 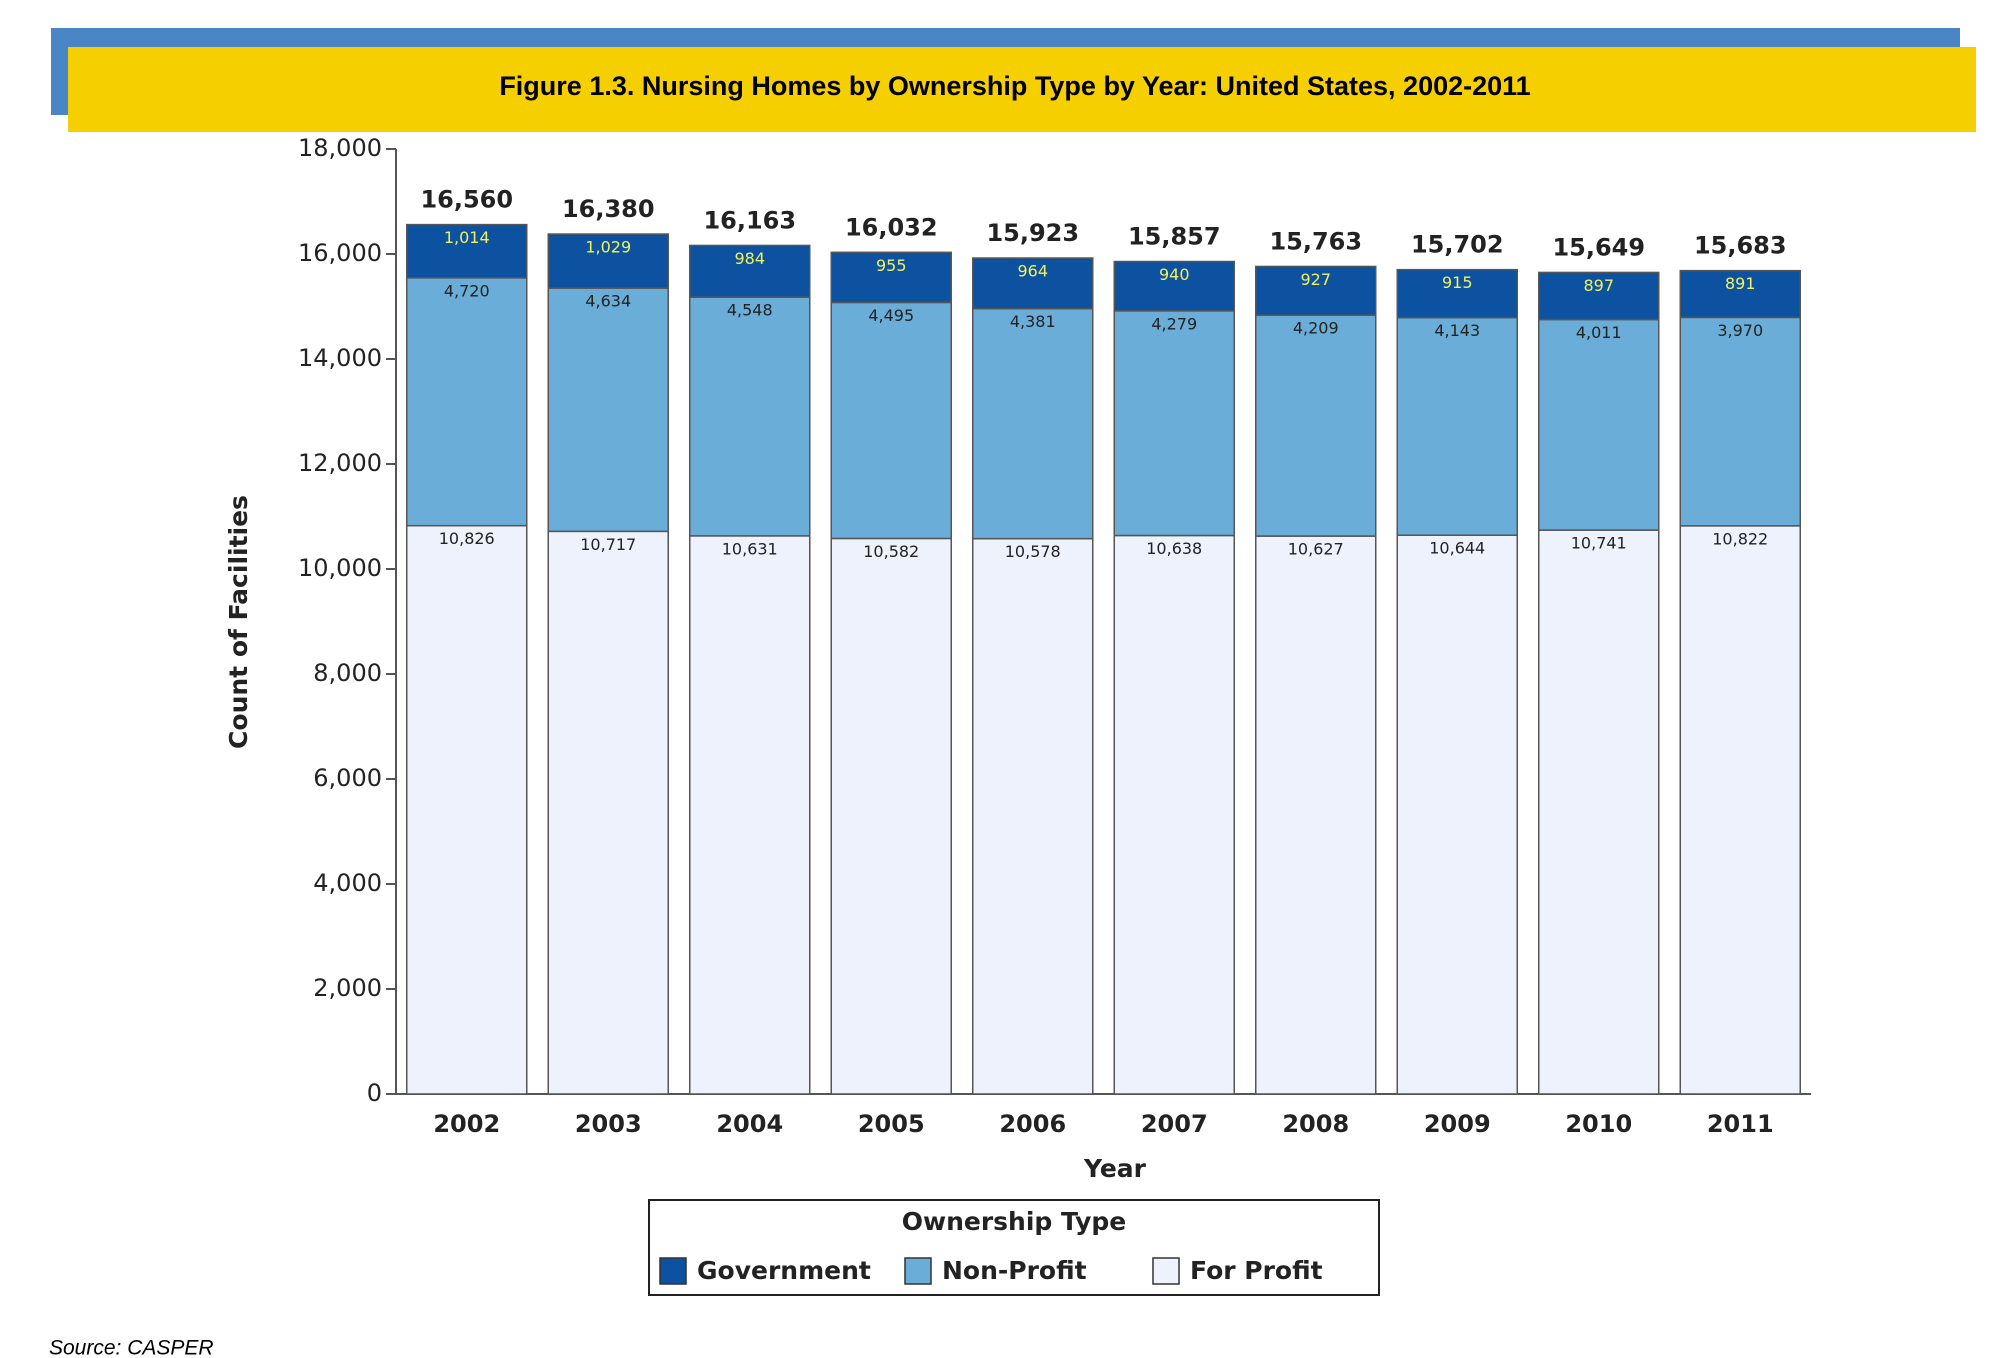 I want to click on segment-label: 4,634, so click(x=608, y=301).